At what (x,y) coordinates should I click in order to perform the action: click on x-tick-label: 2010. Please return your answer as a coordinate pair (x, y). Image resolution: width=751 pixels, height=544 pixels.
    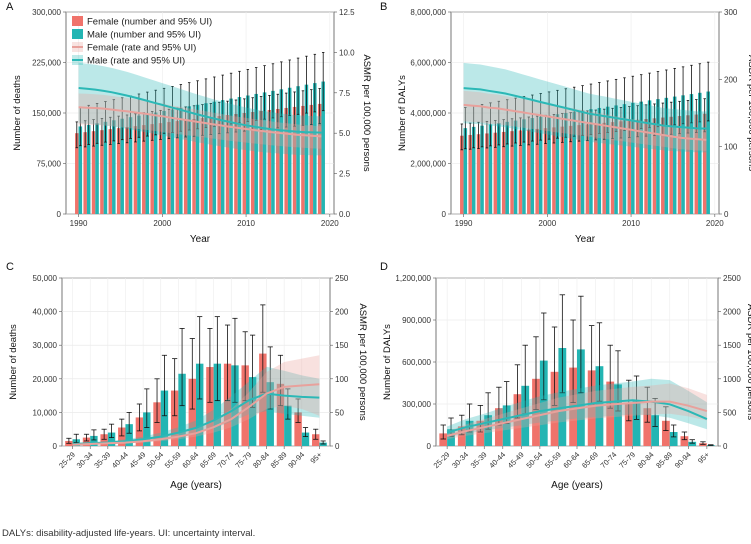
    Looking at the image, I should click on (246, 223).